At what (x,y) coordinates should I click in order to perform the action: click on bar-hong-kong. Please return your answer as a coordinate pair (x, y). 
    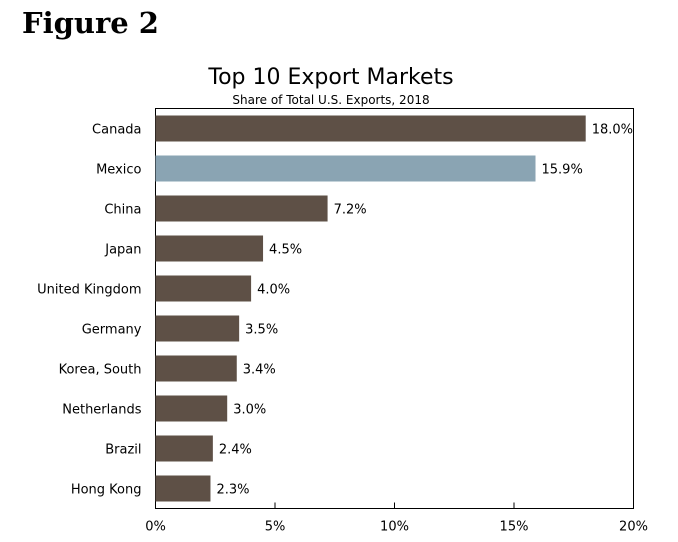
    Looking at the image, I should click on (183, 488).